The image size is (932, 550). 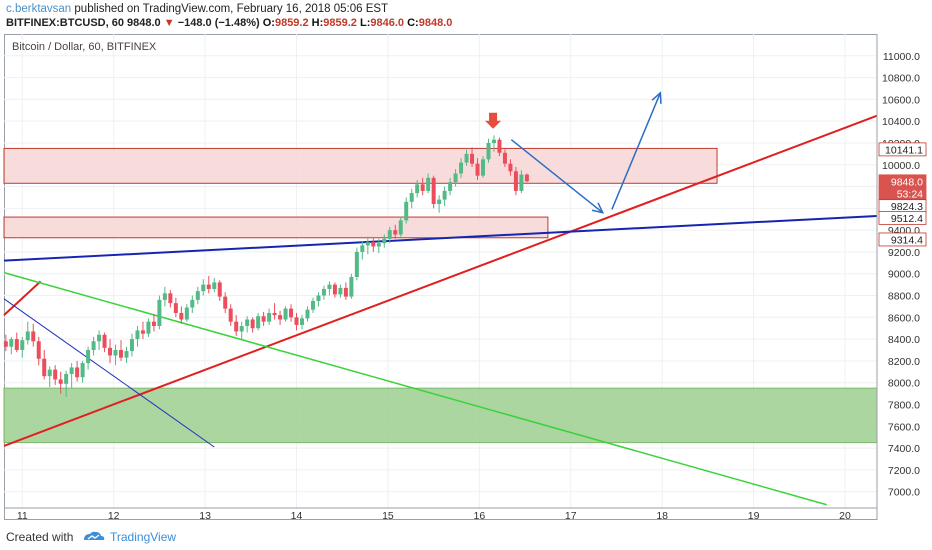 I want to click on x-tick-label: 18, so click(x=662, y=516).